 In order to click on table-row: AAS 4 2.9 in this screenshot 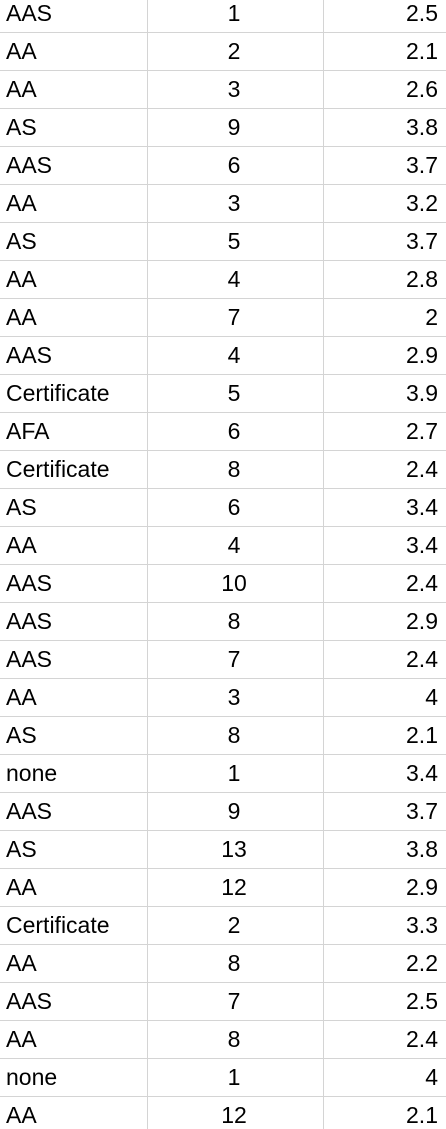, I will do `click(223, 355)`.